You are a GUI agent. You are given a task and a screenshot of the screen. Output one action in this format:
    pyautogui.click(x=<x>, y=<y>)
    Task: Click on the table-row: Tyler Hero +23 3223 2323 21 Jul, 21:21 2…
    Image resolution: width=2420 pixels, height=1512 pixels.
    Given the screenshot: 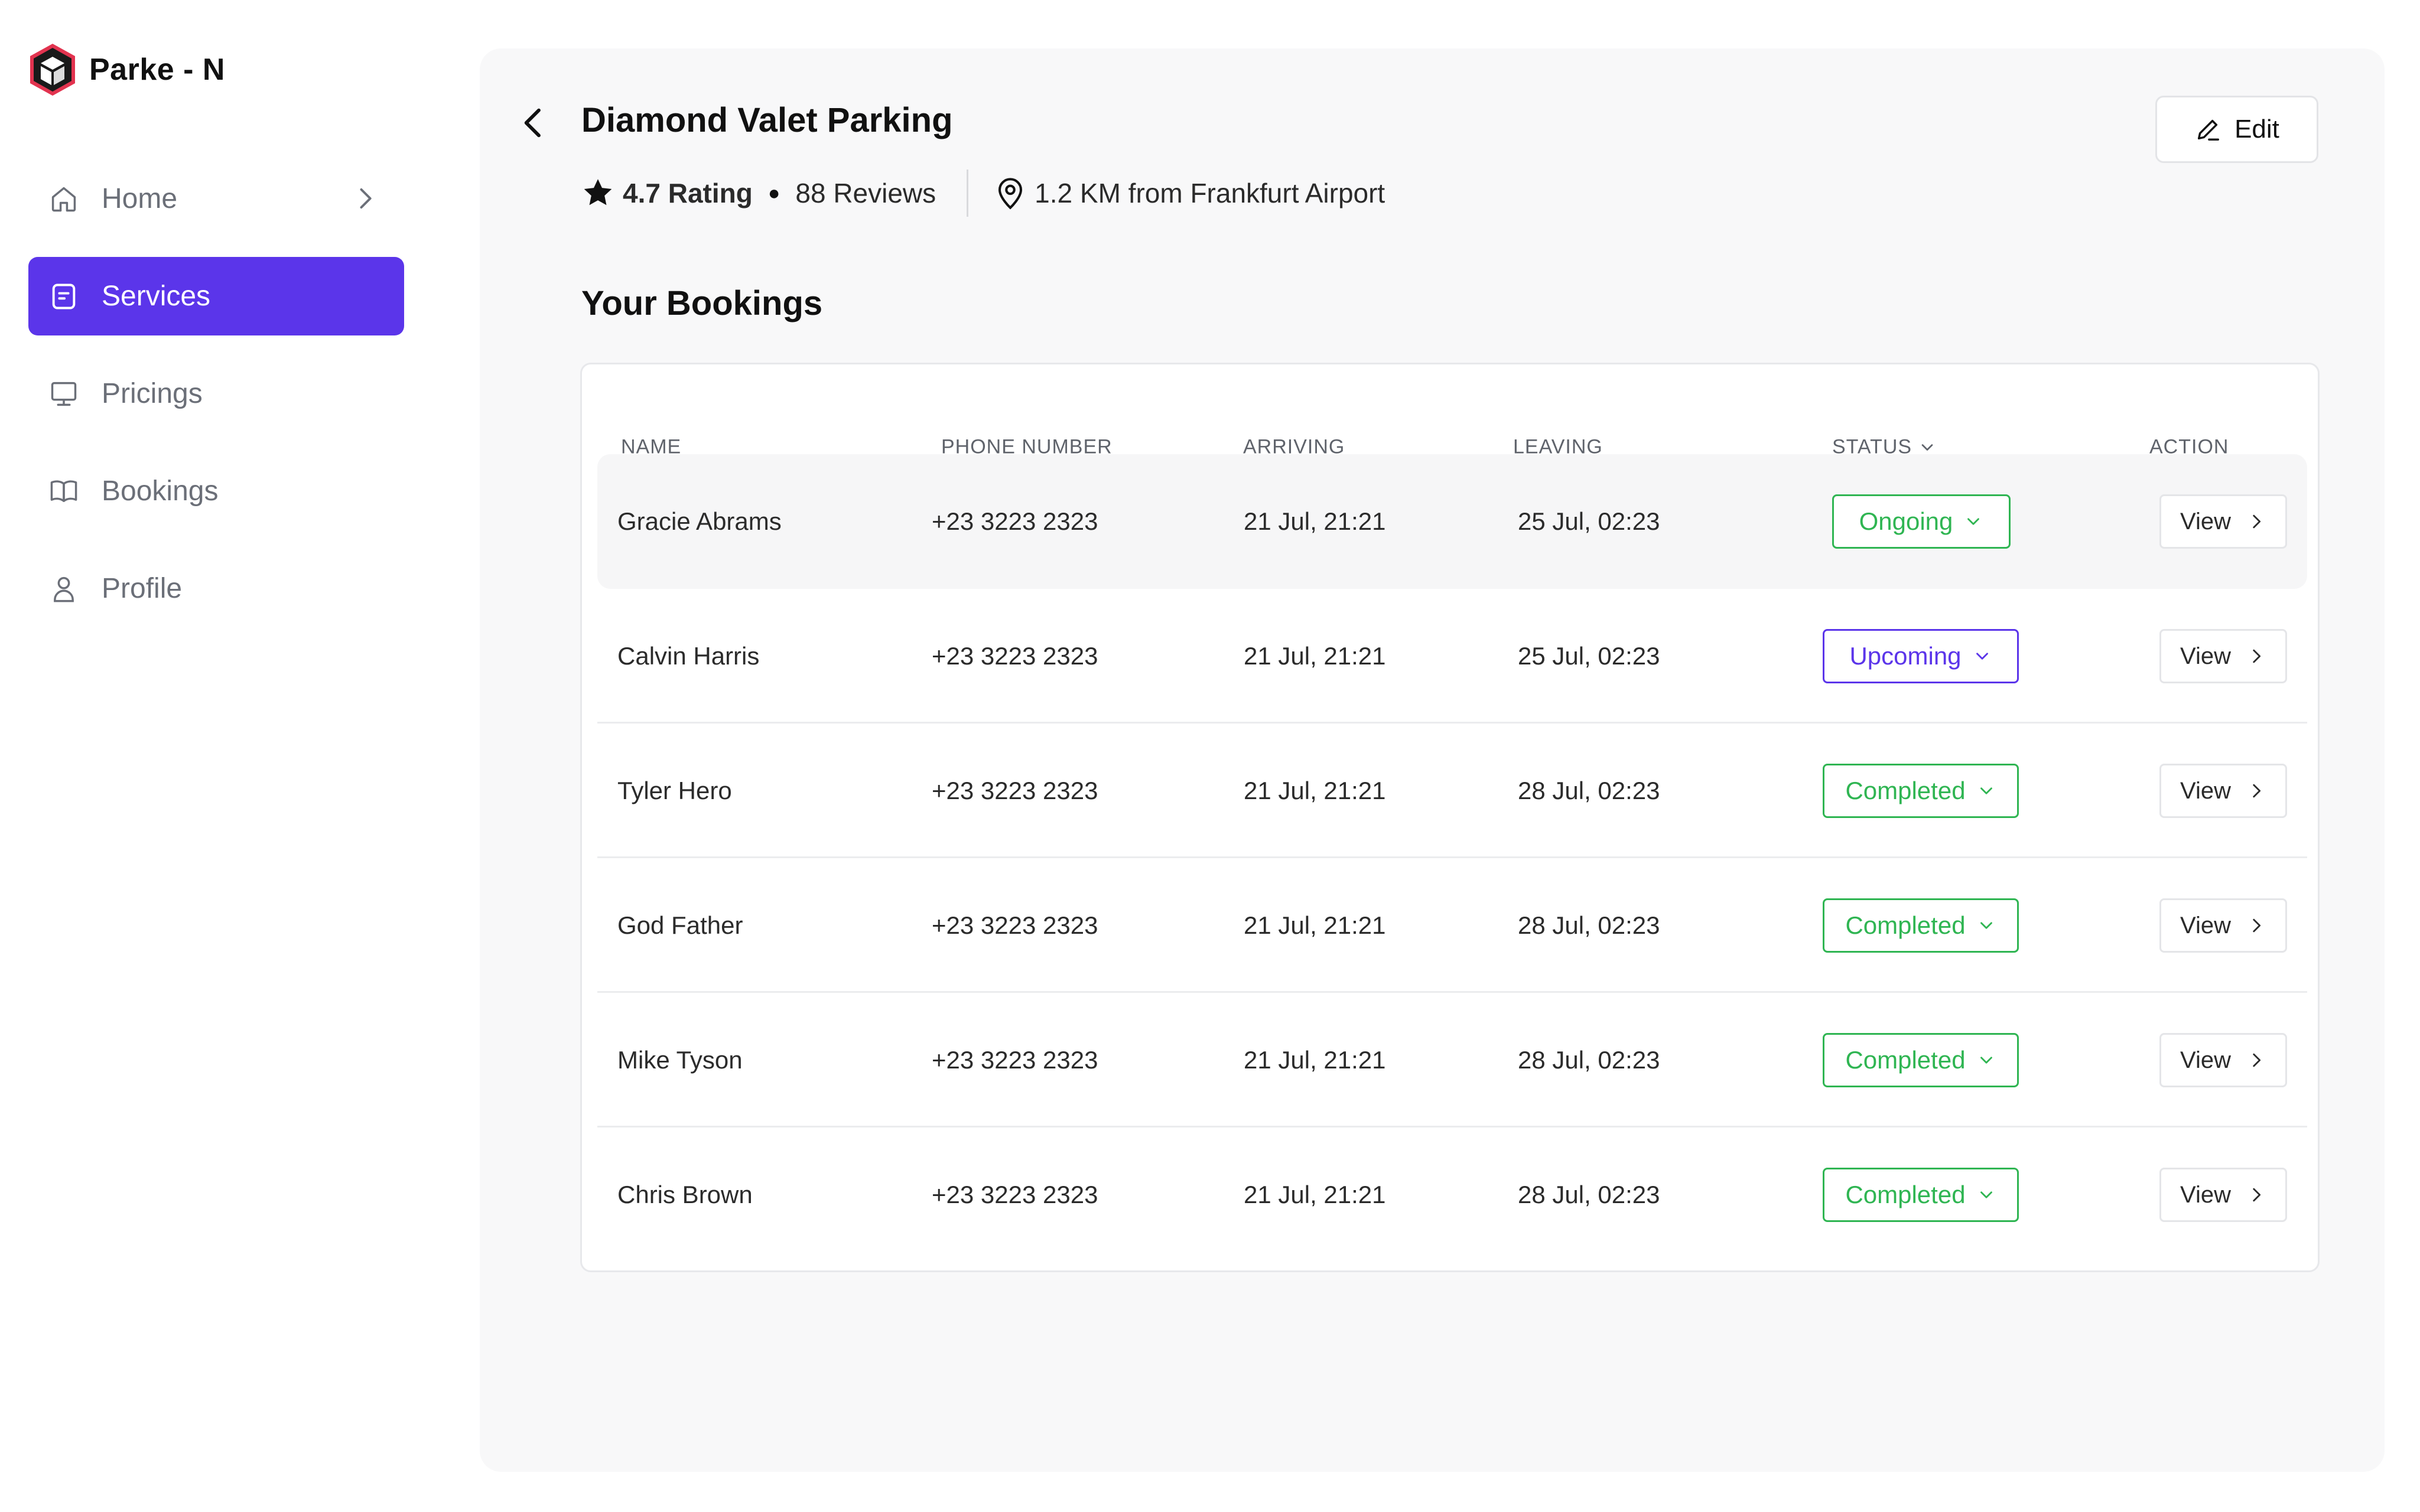 What is the action you would take?
    pyautogui.click(x=1452, y=791)
    